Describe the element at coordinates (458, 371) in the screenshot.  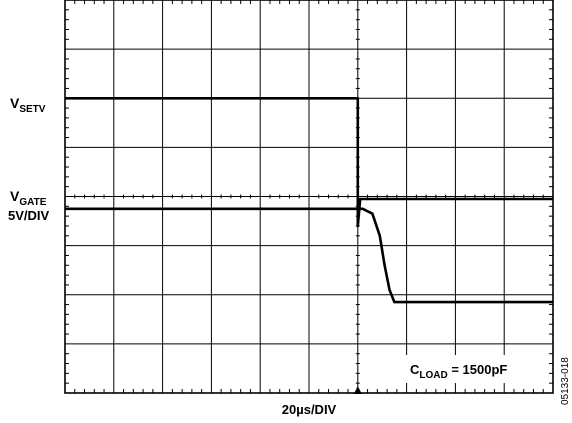
I see `cload-label: CLOAD = 1500pF` at that location.